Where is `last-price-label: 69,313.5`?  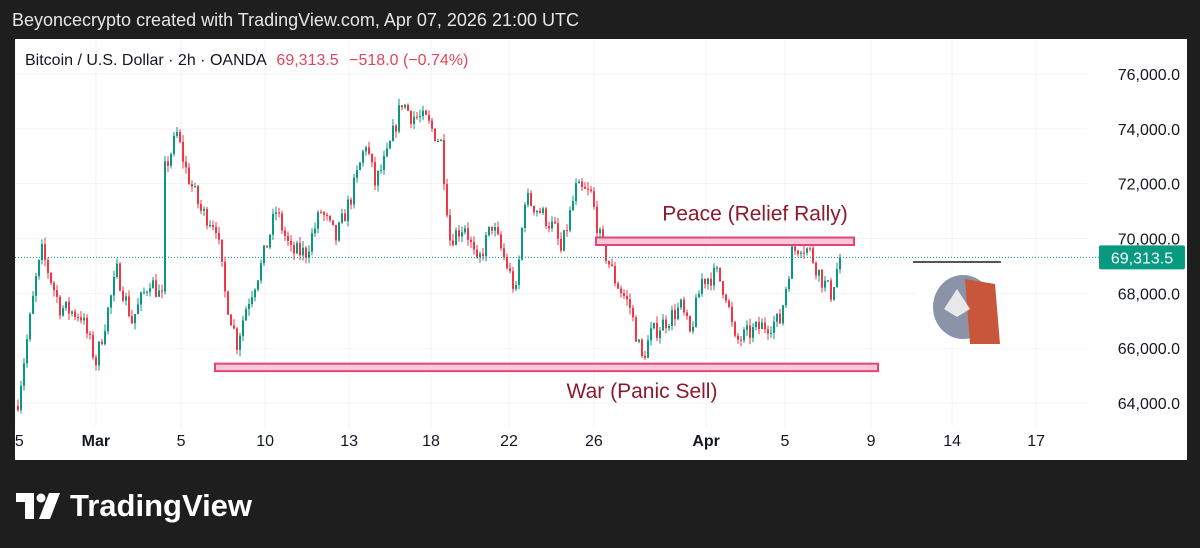 last-price-label: 69,313.5 is located at coordinates (1142, 258).